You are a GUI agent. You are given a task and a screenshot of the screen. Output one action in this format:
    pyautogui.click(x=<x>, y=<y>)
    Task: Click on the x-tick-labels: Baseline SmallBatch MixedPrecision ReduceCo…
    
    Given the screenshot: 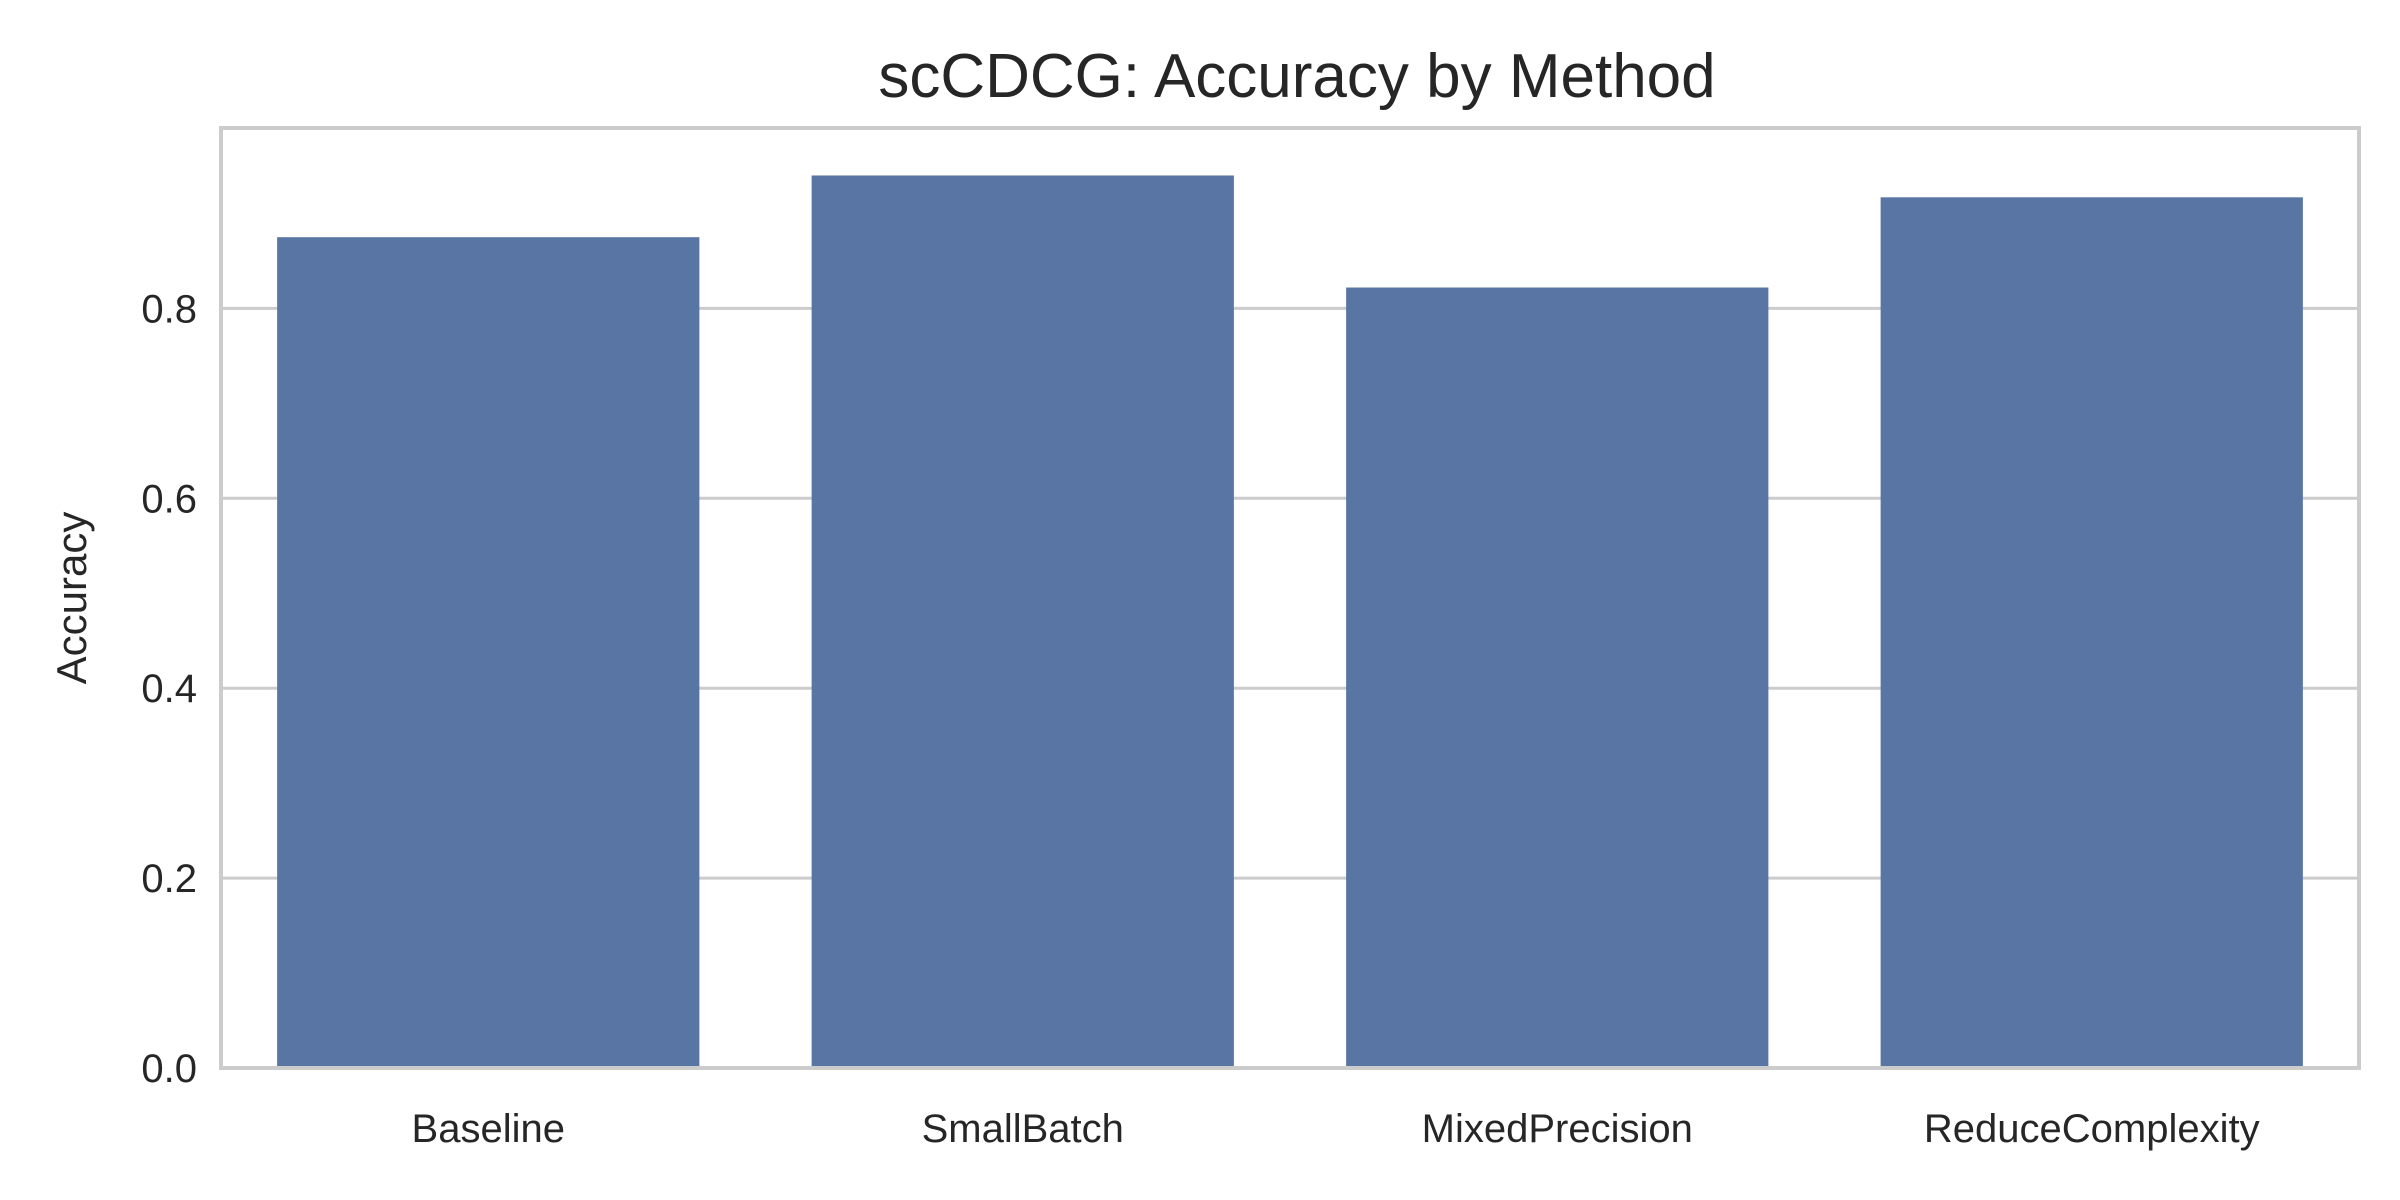 What is the action you would take?
    pyautogui.click(x=1336, y=1129)
    